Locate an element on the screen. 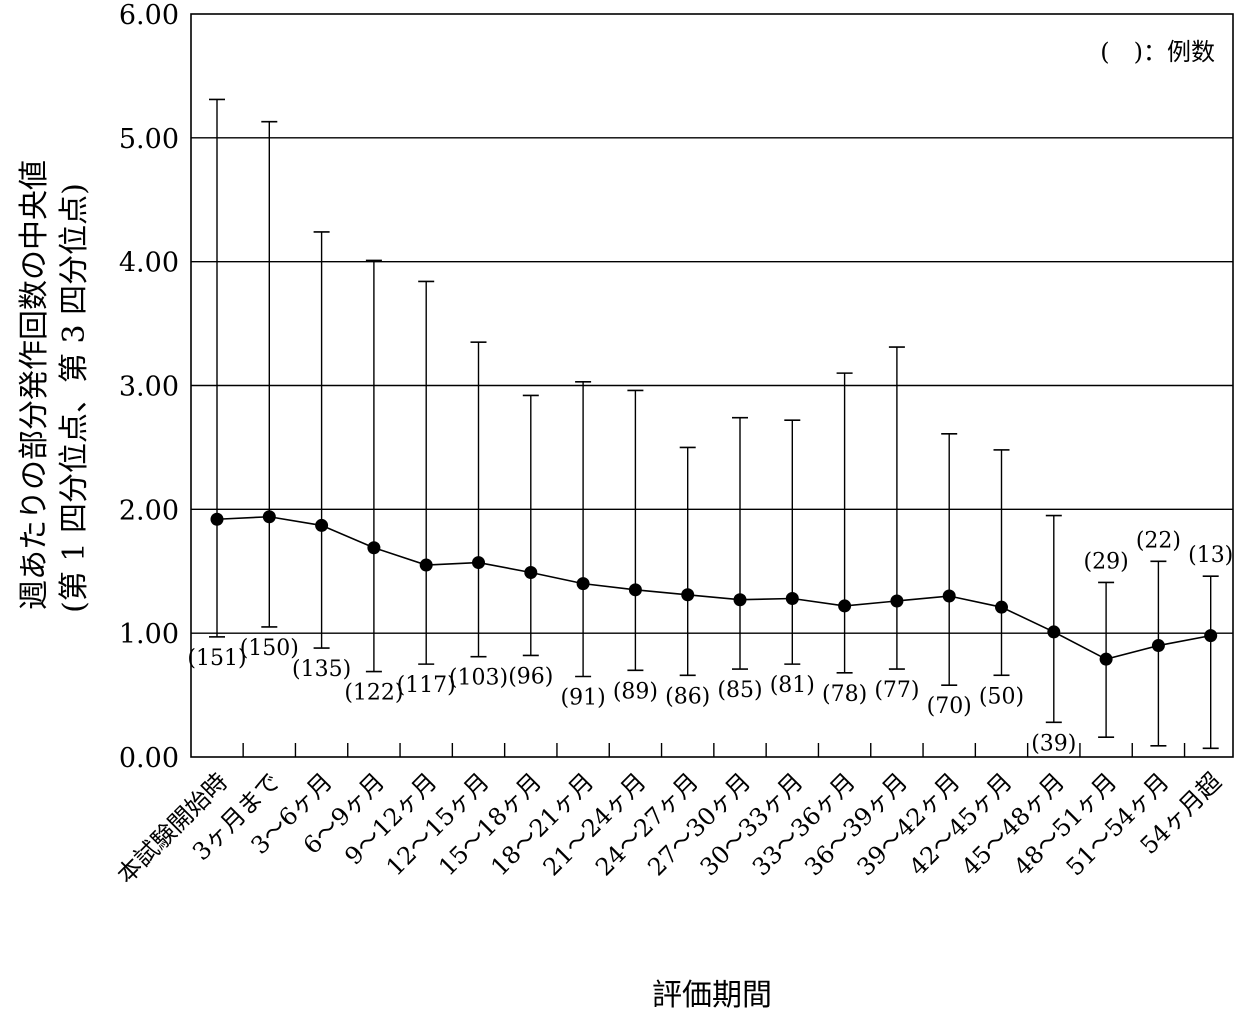 Image resolution: width=1239 pixels, height=1021 pixels. y-axis-title-line2: (第 1 四分位点、第 3 四分位点) is located at coordinates (74, 398).